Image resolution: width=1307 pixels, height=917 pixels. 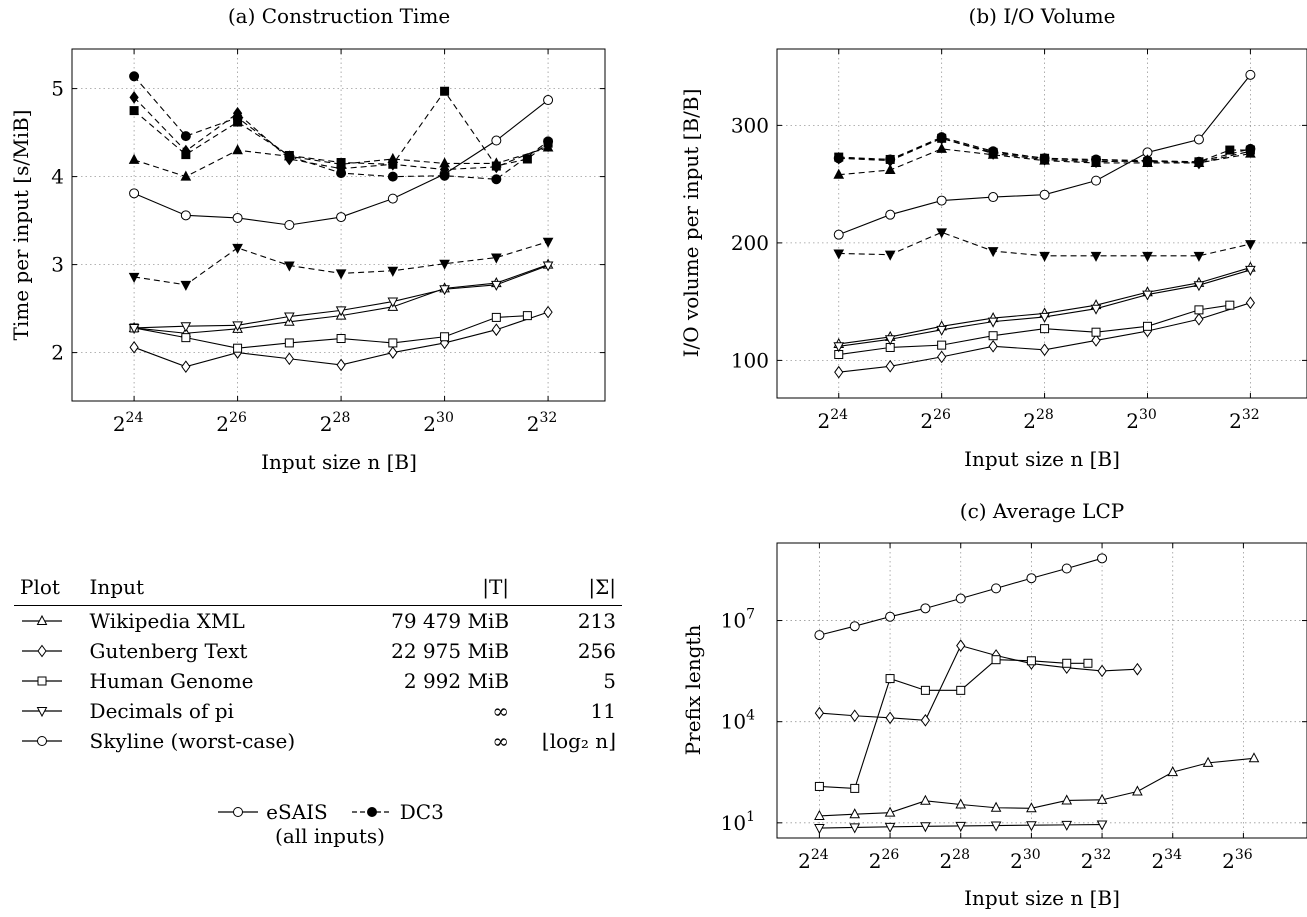 I want to click on plot-frame-c, so click(x=1041, y=690).